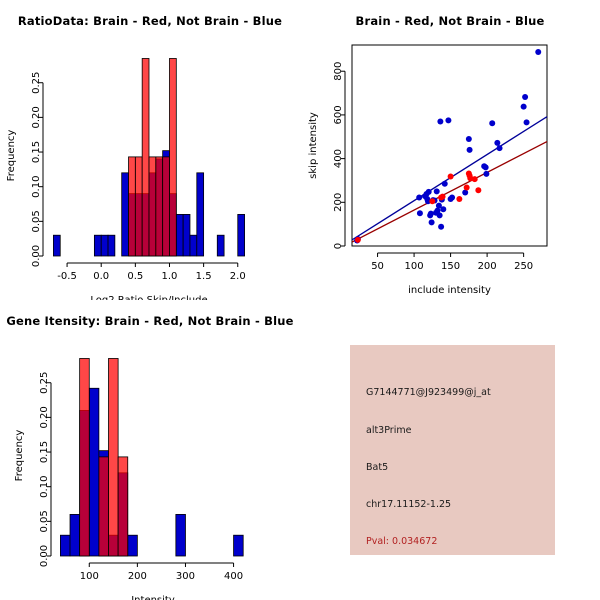 This screenshot has width=600, height=600. I want to click on info-pval: Pval: 0.034672, so click(402, 541).